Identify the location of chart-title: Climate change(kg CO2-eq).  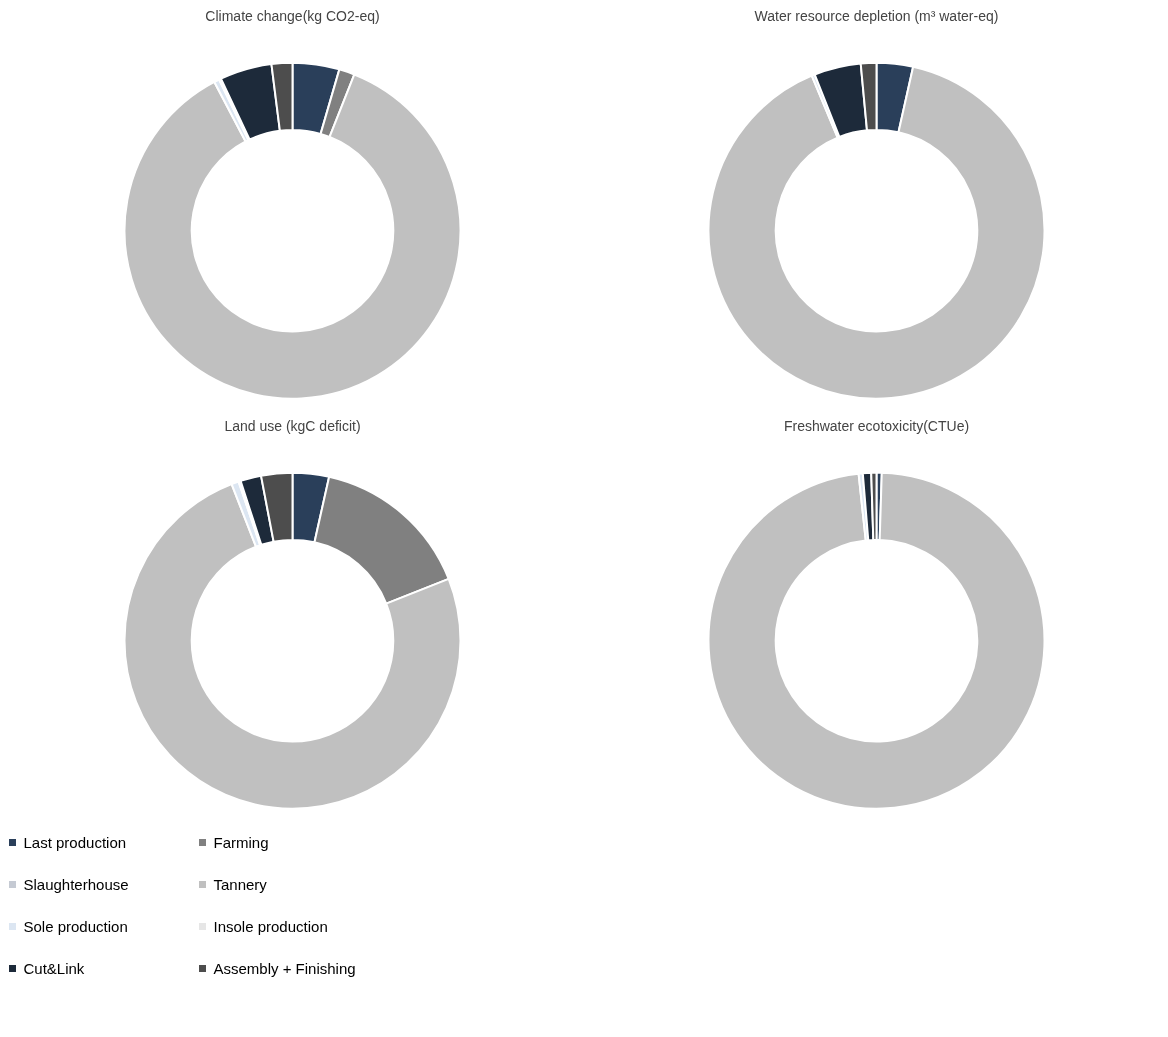
(292, 15).